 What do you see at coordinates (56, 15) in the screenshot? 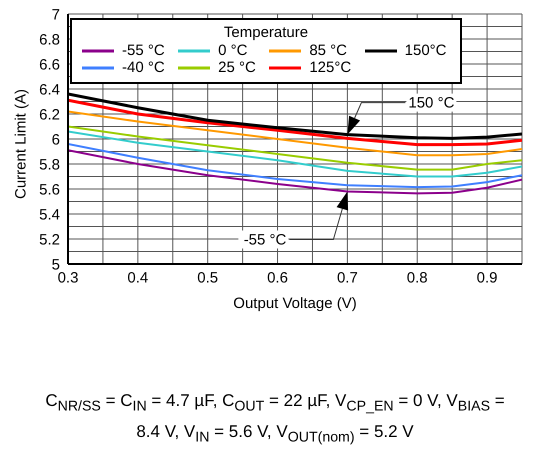
I see `y-tick-label: 7` at bounding box center [56, 15].